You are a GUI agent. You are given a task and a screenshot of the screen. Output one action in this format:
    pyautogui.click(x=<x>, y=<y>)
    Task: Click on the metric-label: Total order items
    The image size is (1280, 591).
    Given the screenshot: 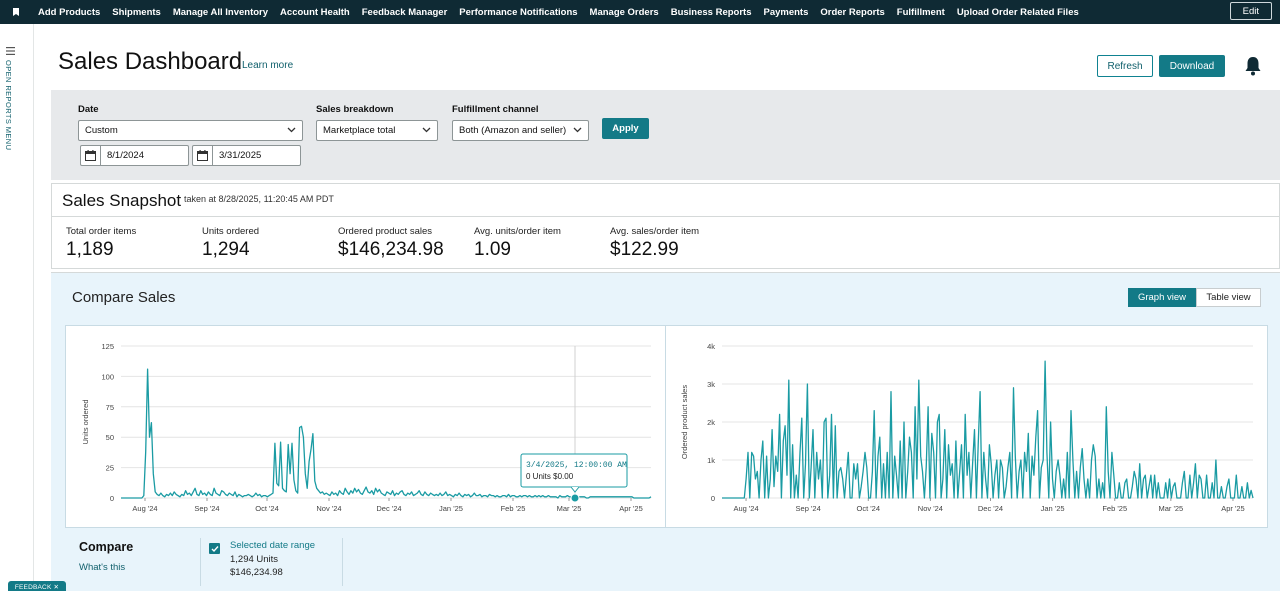 What is the action you would take?
    pyautogui.click(x=101, y=231)
    